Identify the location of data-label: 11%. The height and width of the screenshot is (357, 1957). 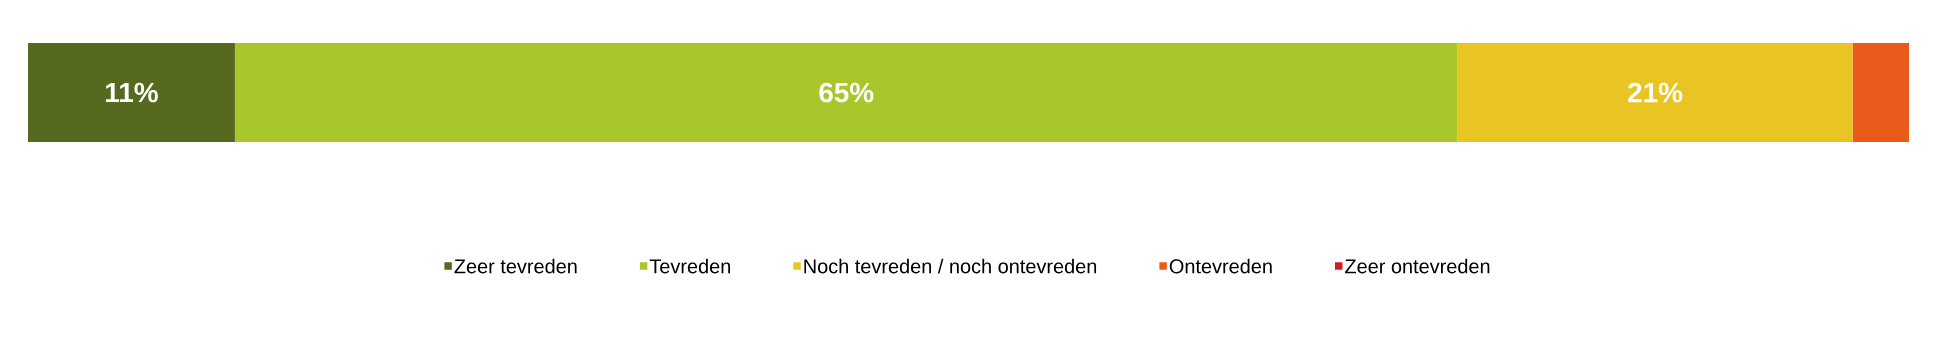
(132, 92).